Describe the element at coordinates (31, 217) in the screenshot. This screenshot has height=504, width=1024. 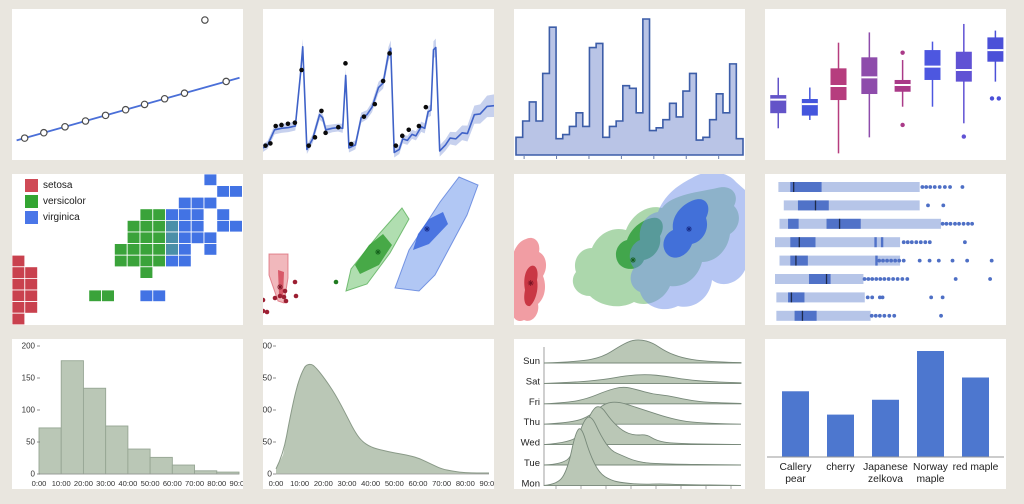
I see `virginica-swatch` at that location.